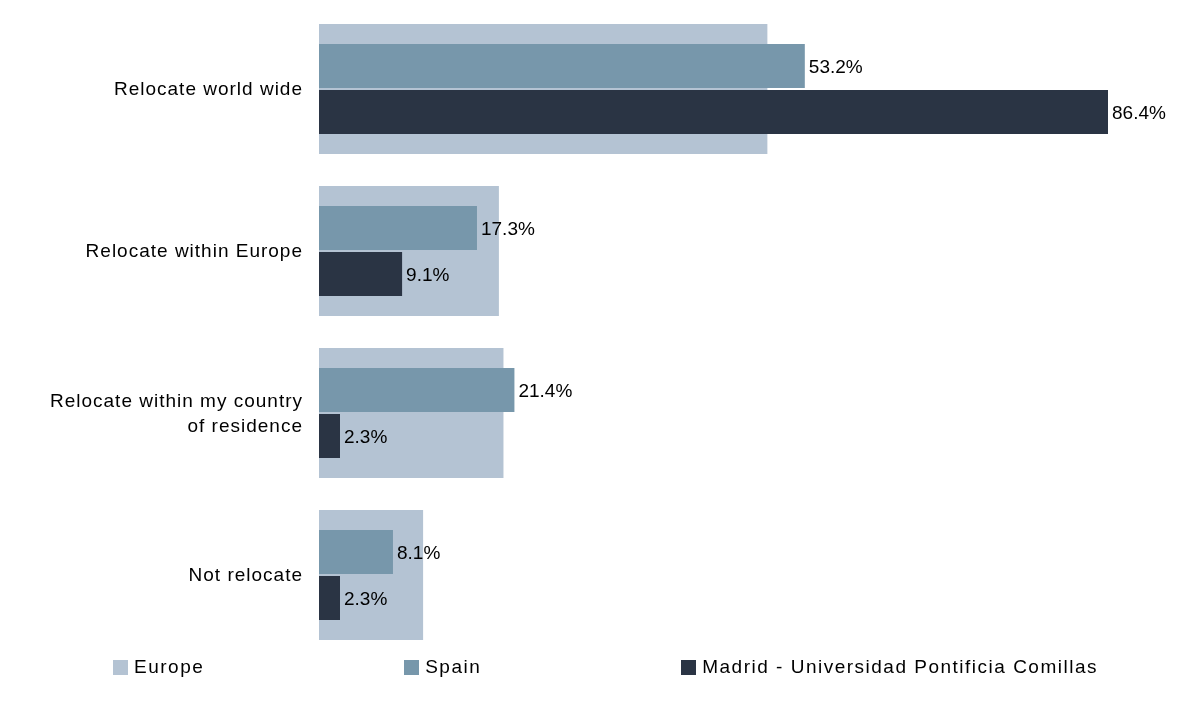 The height and width of the screenshot is (715, 1183). Describe the element at coordinates (176, 412) in the screenshot. I see `y-tick-label: Relocate within my country of residence` at that location.